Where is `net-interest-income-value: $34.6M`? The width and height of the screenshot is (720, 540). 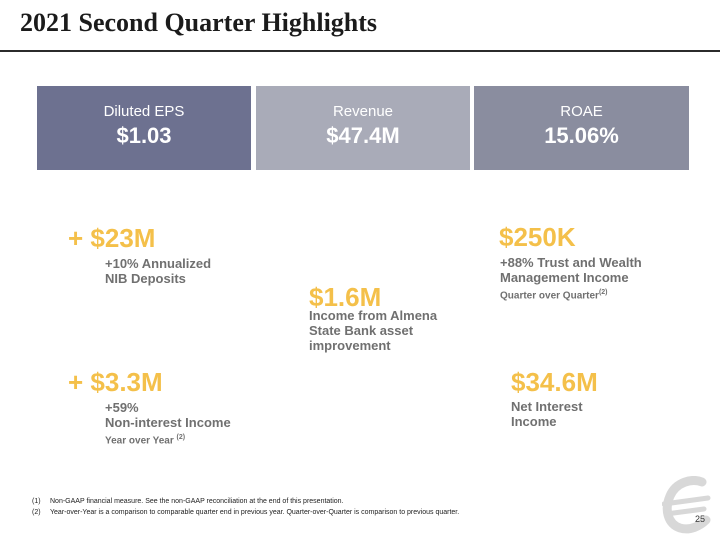 net-interest-income-value: $34.6M is located at coordinates (554, 382).